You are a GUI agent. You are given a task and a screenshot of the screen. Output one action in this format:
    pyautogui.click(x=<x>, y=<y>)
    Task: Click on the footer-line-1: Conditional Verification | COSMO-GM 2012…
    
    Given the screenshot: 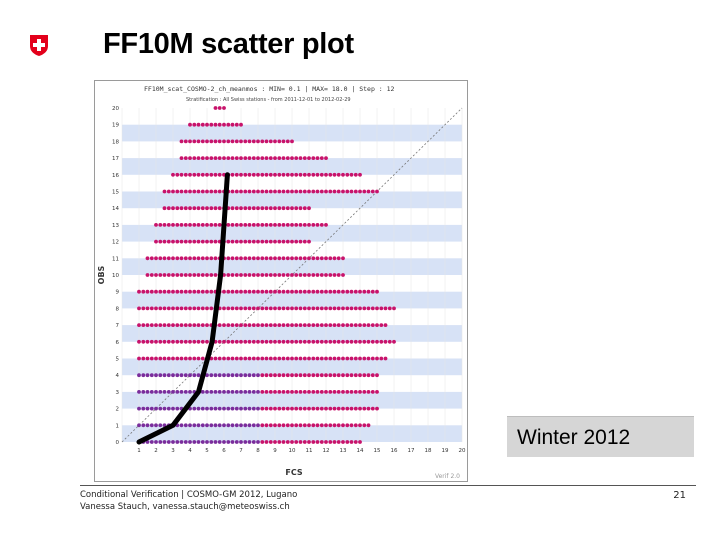 What is the action you would take?
    pyautogui.click(x=189, y=495)
    